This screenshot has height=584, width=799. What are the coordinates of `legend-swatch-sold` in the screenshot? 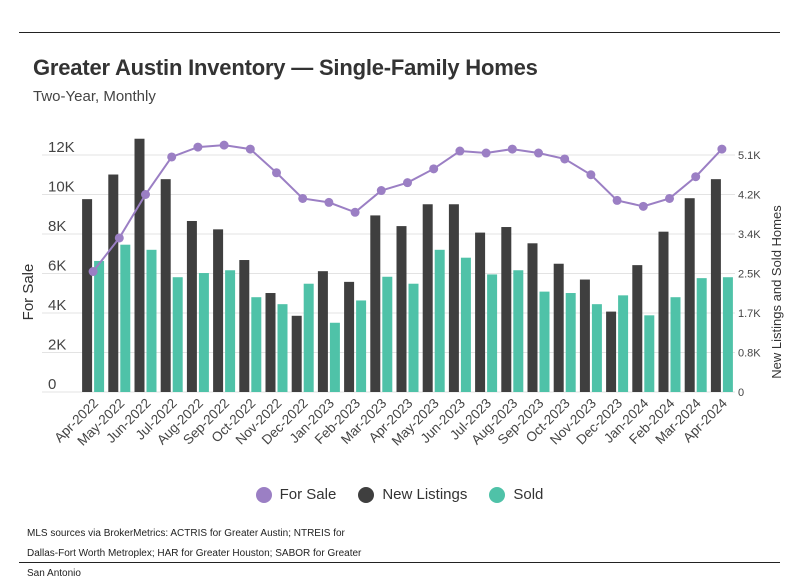 It's located at (497, 494).